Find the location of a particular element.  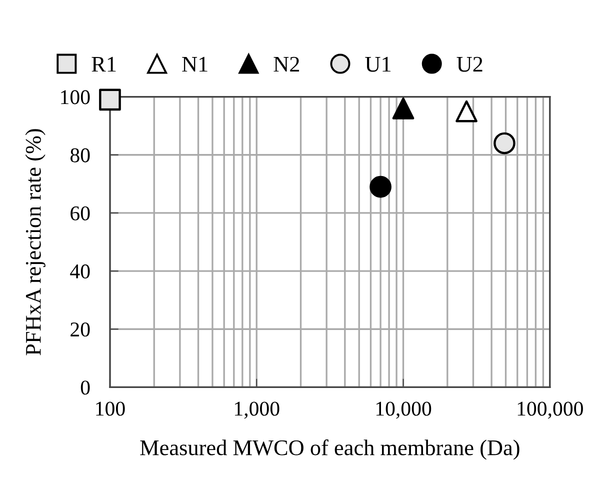

x-axis-title: Measured MWCO of each membrane (Da) is located at coordinates (330, 449).